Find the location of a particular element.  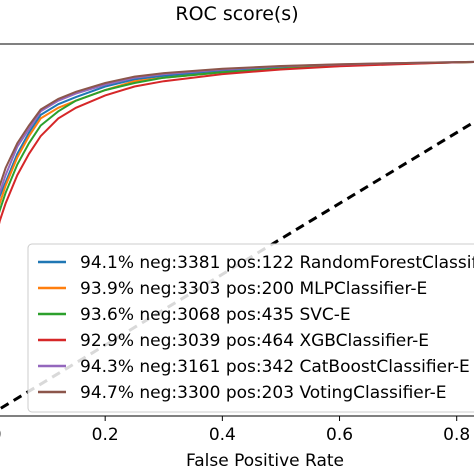

legend-entry-3: 92.9% neg:3039 pos:464 XGBClassifier-E is located at coordinates (254, 341).